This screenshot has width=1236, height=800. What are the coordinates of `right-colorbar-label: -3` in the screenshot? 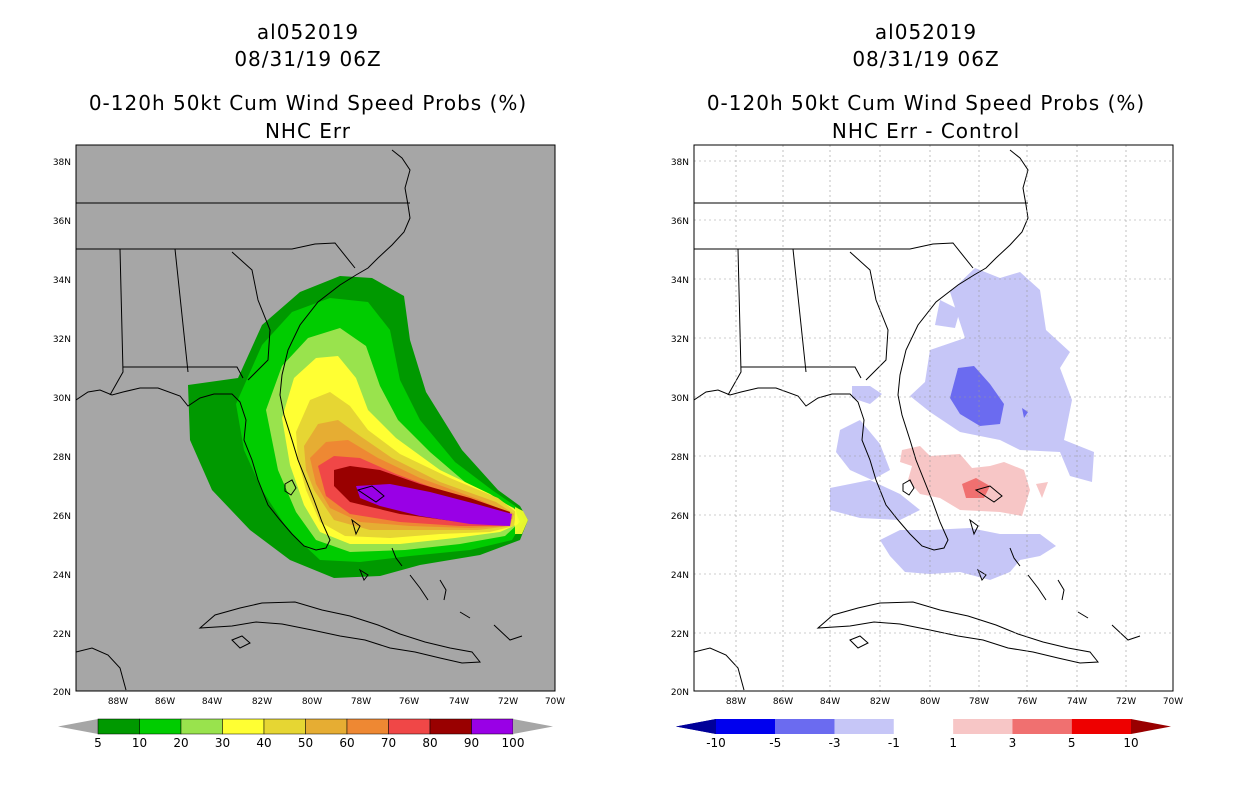 It's located at (835, 743).